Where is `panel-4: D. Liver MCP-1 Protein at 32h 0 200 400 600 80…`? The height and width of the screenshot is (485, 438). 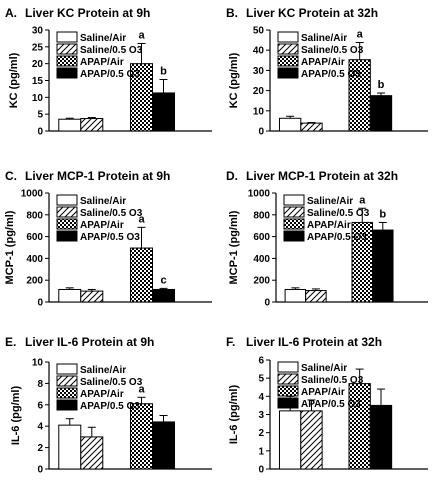
panel-4: D. Liver MCP-1 Protein at 32h 0 200 400 600 80… is located at coordinates (327, 239).